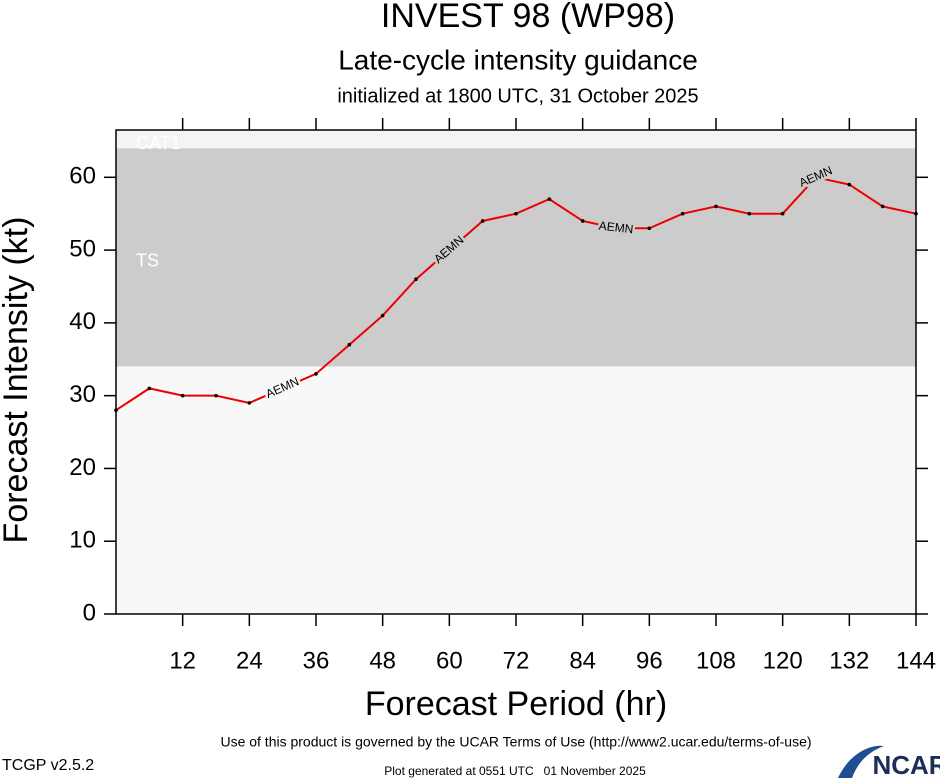 This screenshot has height=780, width=940. I want to click on x-tick-label: 144, so click(916, 660).